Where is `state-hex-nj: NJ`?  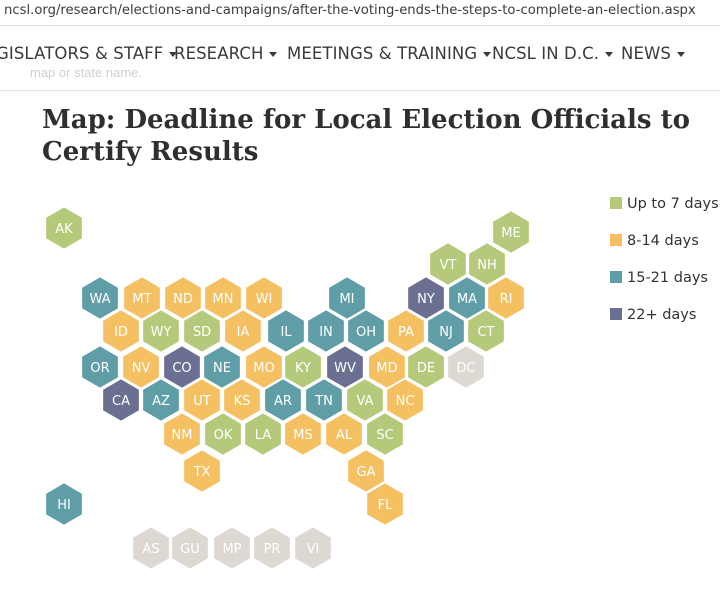
state-hex-nj: NJ is located at coordinates (446, 331).